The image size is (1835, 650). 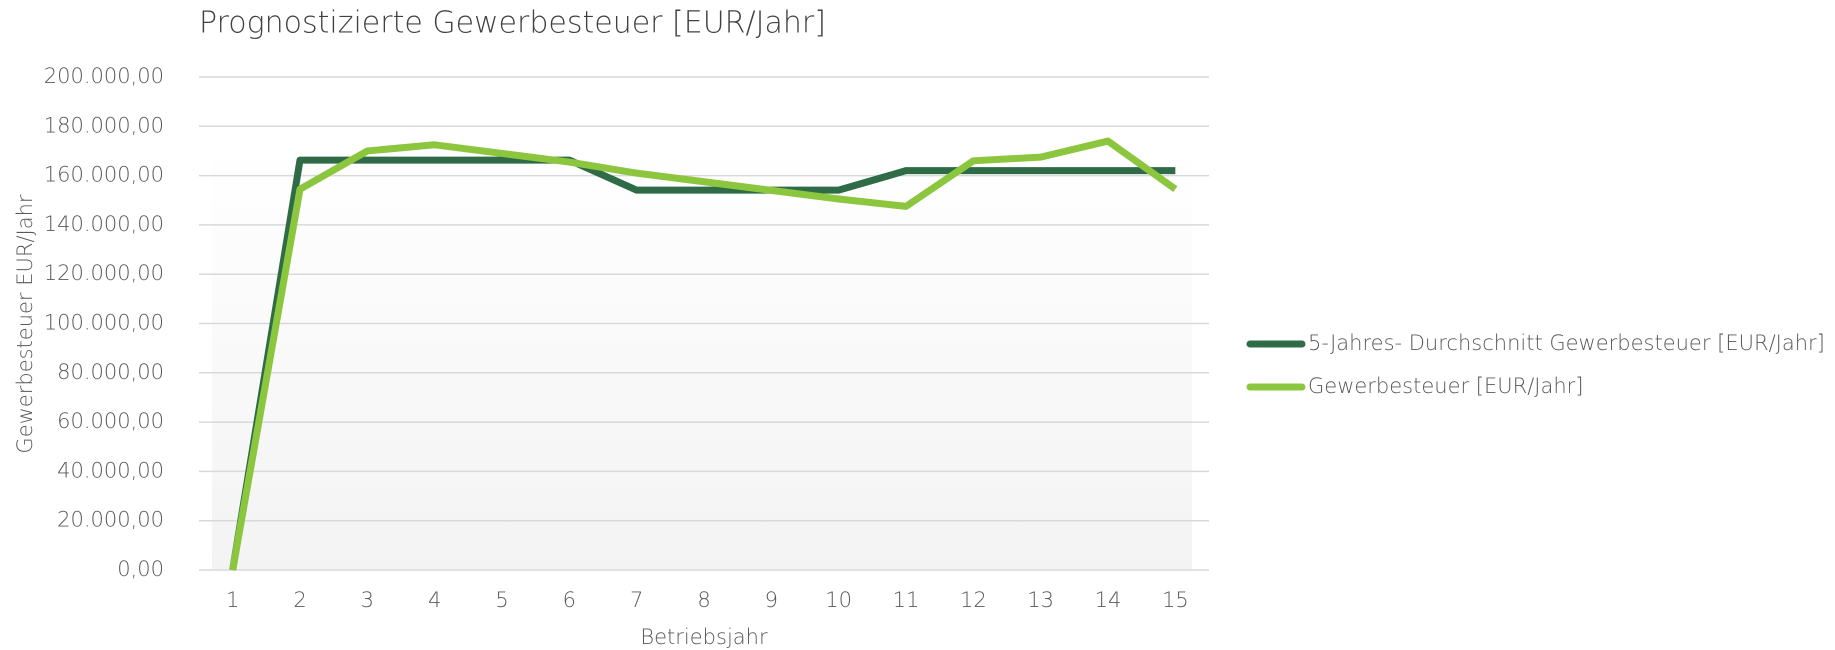 What do you see at coordinates (104, 273) in the screenshot?
I see `y-tick-label: 120.000,00` at bounding box center [104, 273].